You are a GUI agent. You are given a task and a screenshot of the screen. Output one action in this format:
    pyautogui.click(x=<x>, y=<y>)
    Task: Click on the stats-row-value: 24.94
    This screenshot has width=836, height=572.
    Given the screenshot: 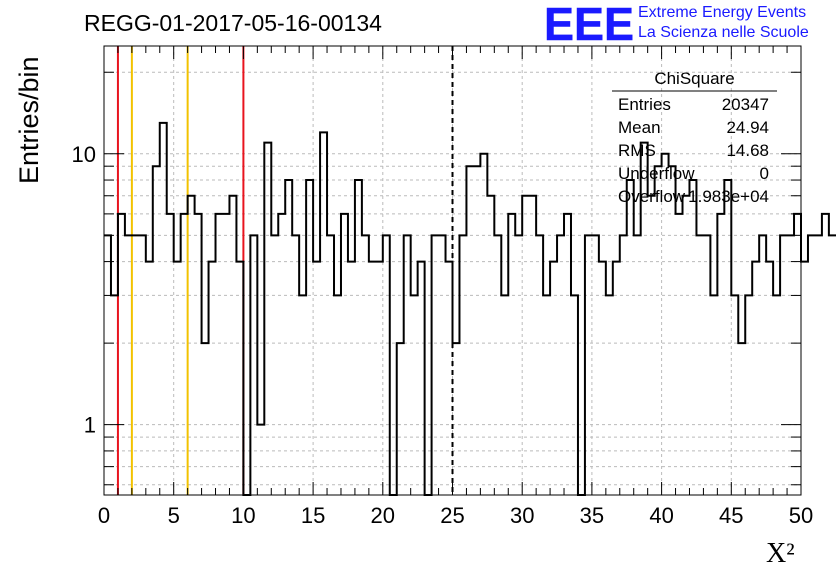 What is the action you would take?
    pyautogui.click(x=747, y=127)
    